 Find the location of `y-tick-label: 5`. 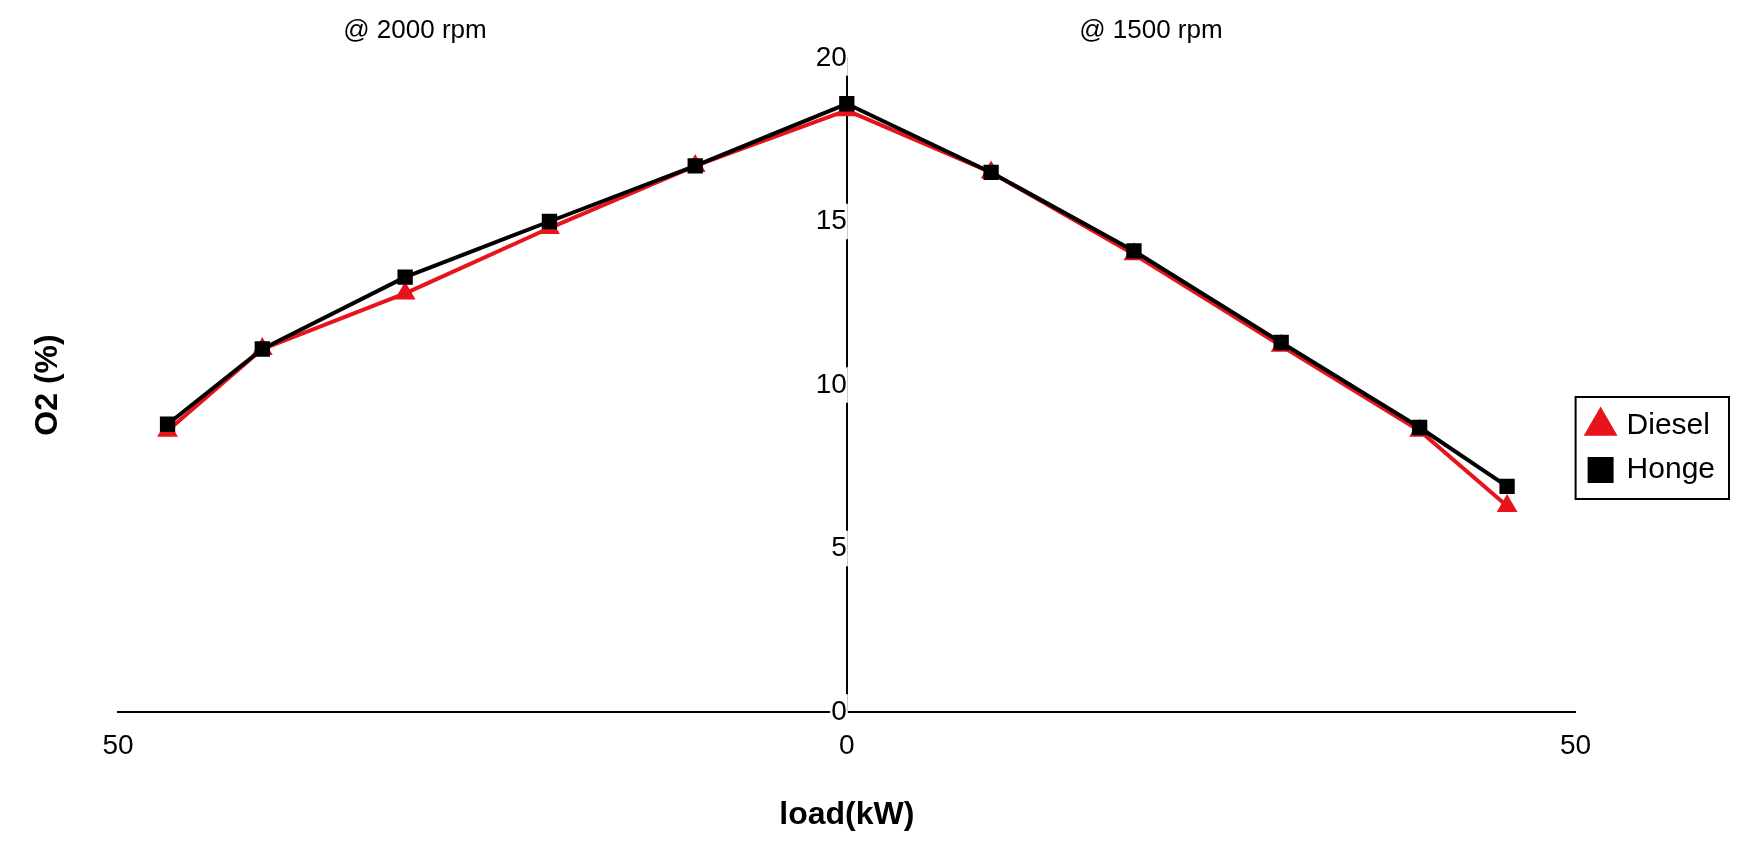

y-tick-label: 5 is located at coordinates (839, 547).